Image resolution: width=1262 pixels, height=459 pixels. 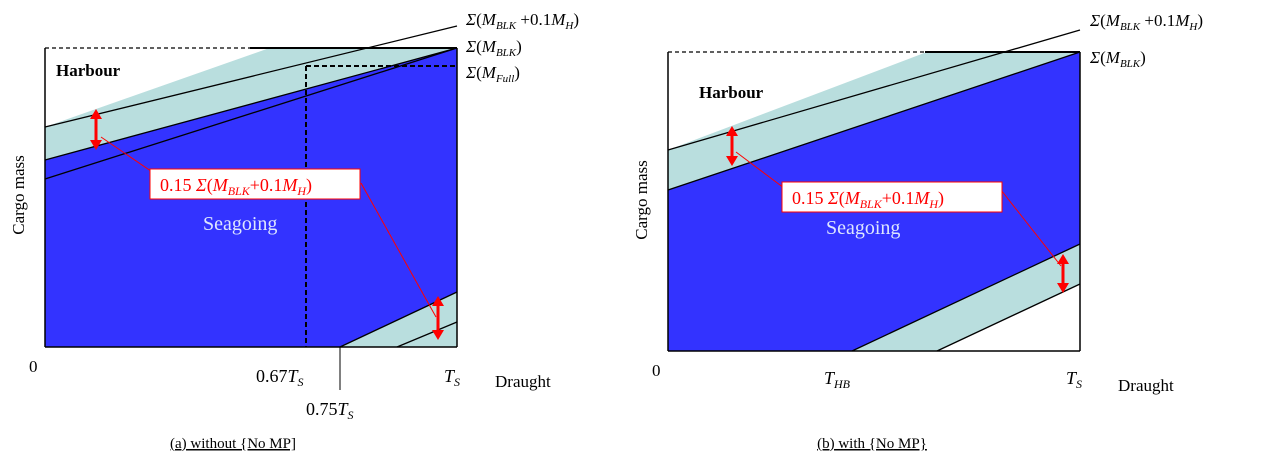 I want to click on panel-a-line-label-full: Σ(MFull), so click(x=492, y=74).